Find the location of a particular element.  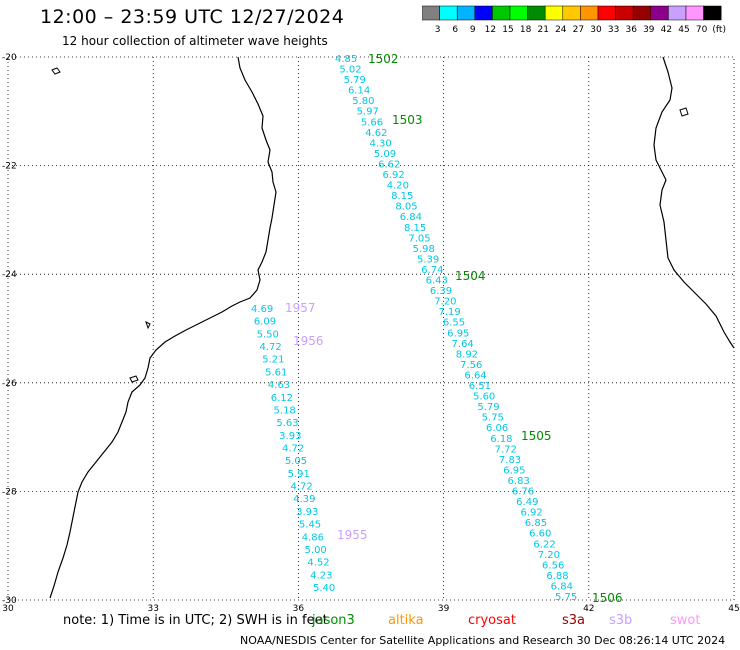

colorbar-label: (ft) is located at coordinates (719, 30).